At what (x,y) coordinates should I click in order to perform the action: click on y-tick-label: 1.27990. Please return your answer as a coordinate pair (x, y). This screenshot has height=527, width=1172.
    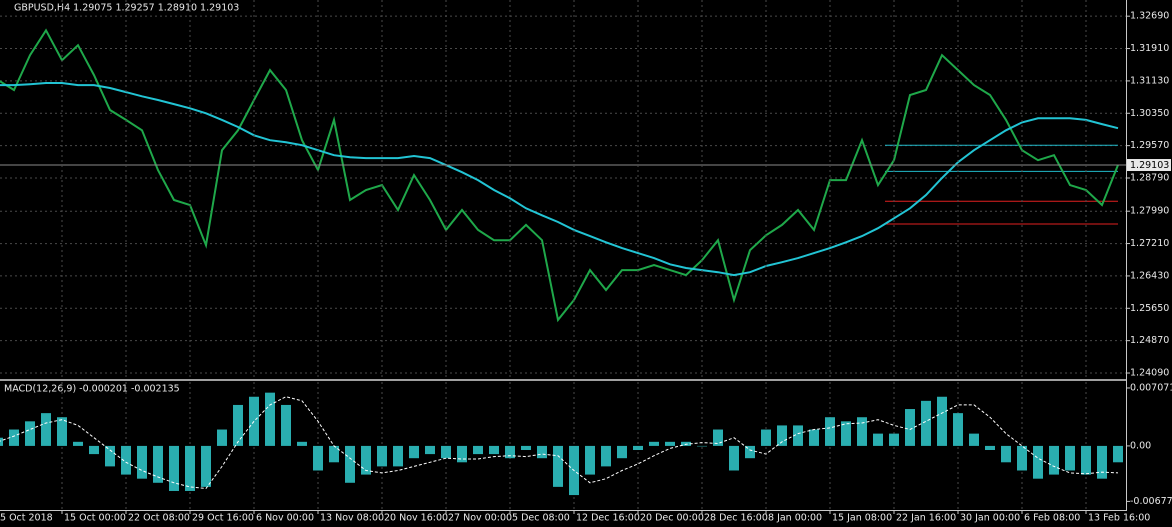
    Looking at the image, I should click on (1149, 211).